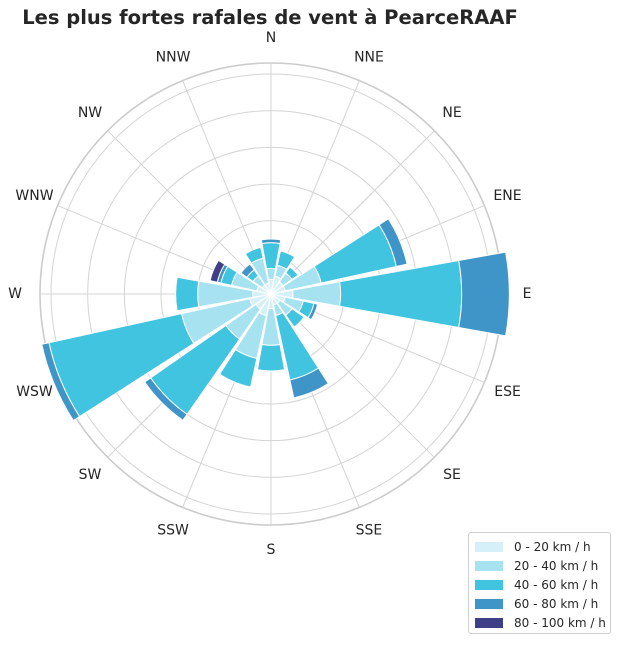 The image size is (620, 645). Describe the element at coordinates (369, 531) in the screenshot. I see `direction-label-sse: SSE` at that location.